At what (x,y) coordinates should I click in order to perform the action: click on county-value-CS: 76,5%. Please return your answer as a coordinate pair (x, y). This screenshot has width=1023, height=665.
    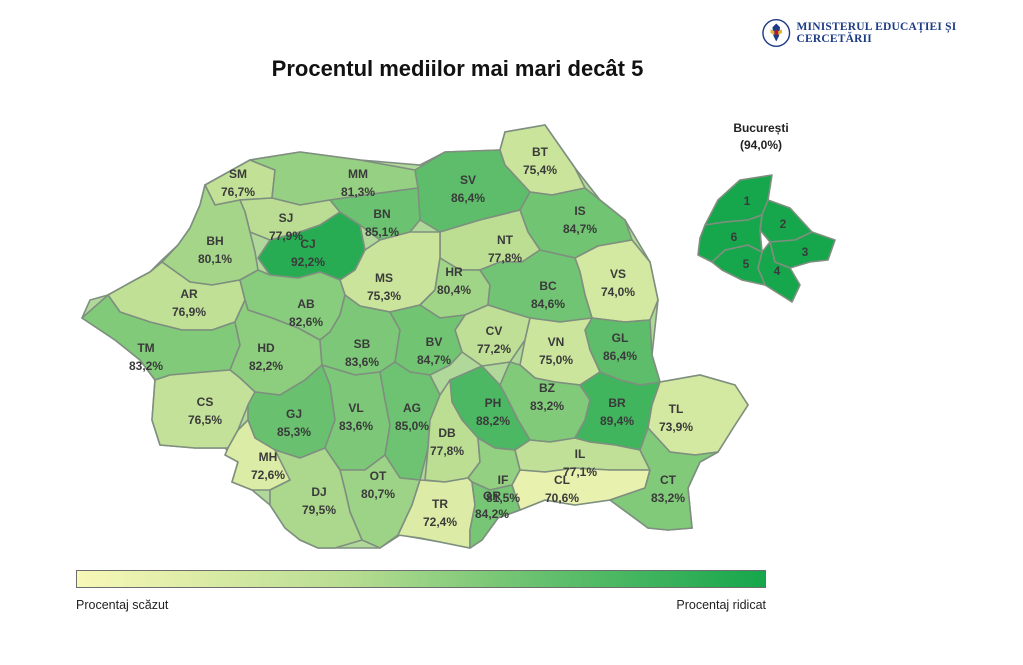
    Looking at the image, I should click on (205, 420).